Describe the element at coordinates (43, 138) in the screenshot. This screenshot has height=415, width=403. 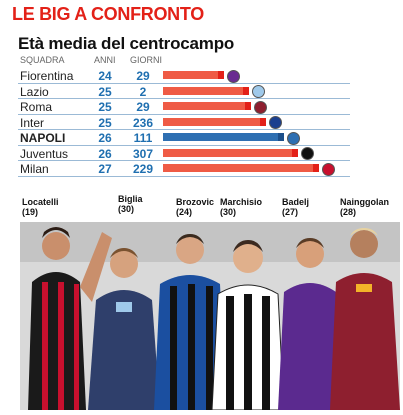
I see `team-label: NAPOLI` at that location.